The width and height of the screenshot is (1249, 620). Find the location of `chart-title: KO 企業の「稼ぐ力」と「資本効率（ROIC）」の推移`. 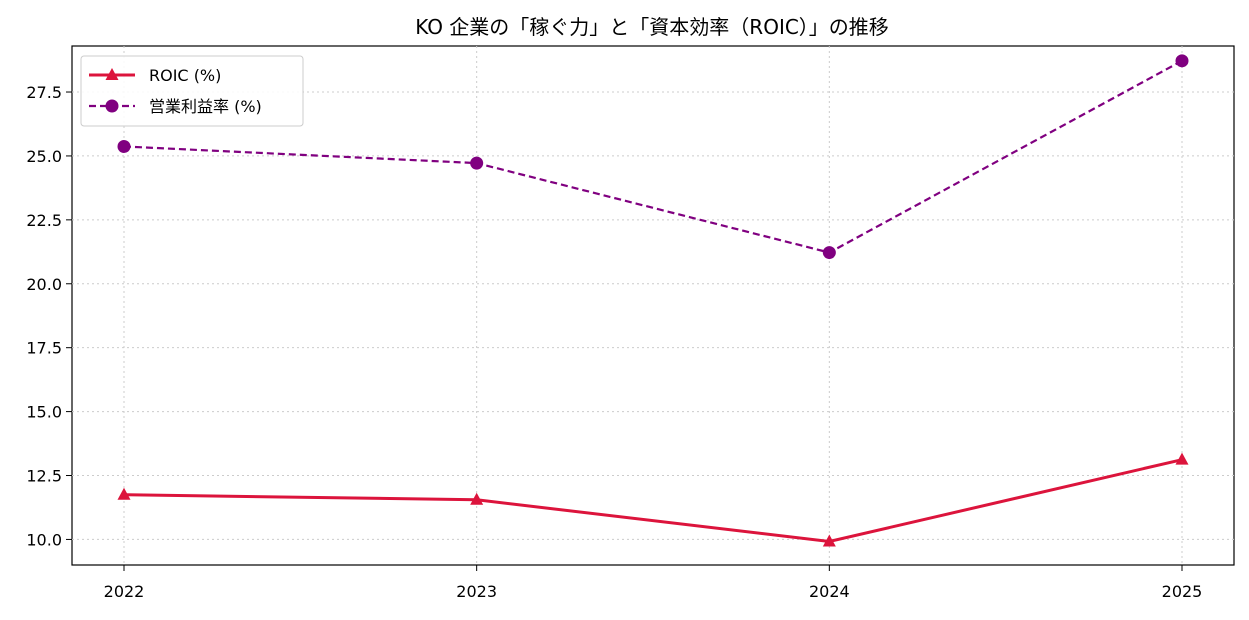

chart-title: KO 企業の「稼ぐ力」と「資本効率（ROIC）」の推移 is located at coordinates (652, 27).